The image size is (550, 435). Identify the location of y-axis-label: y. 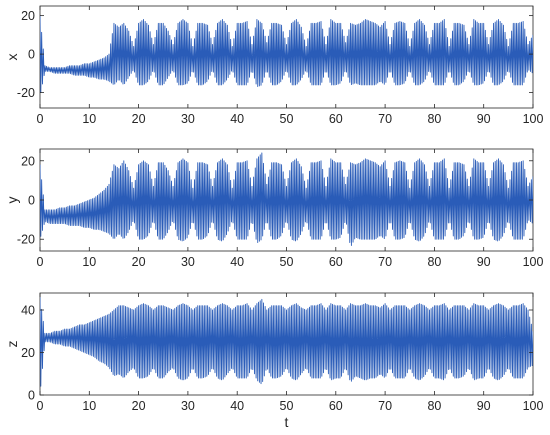
(12, 200).